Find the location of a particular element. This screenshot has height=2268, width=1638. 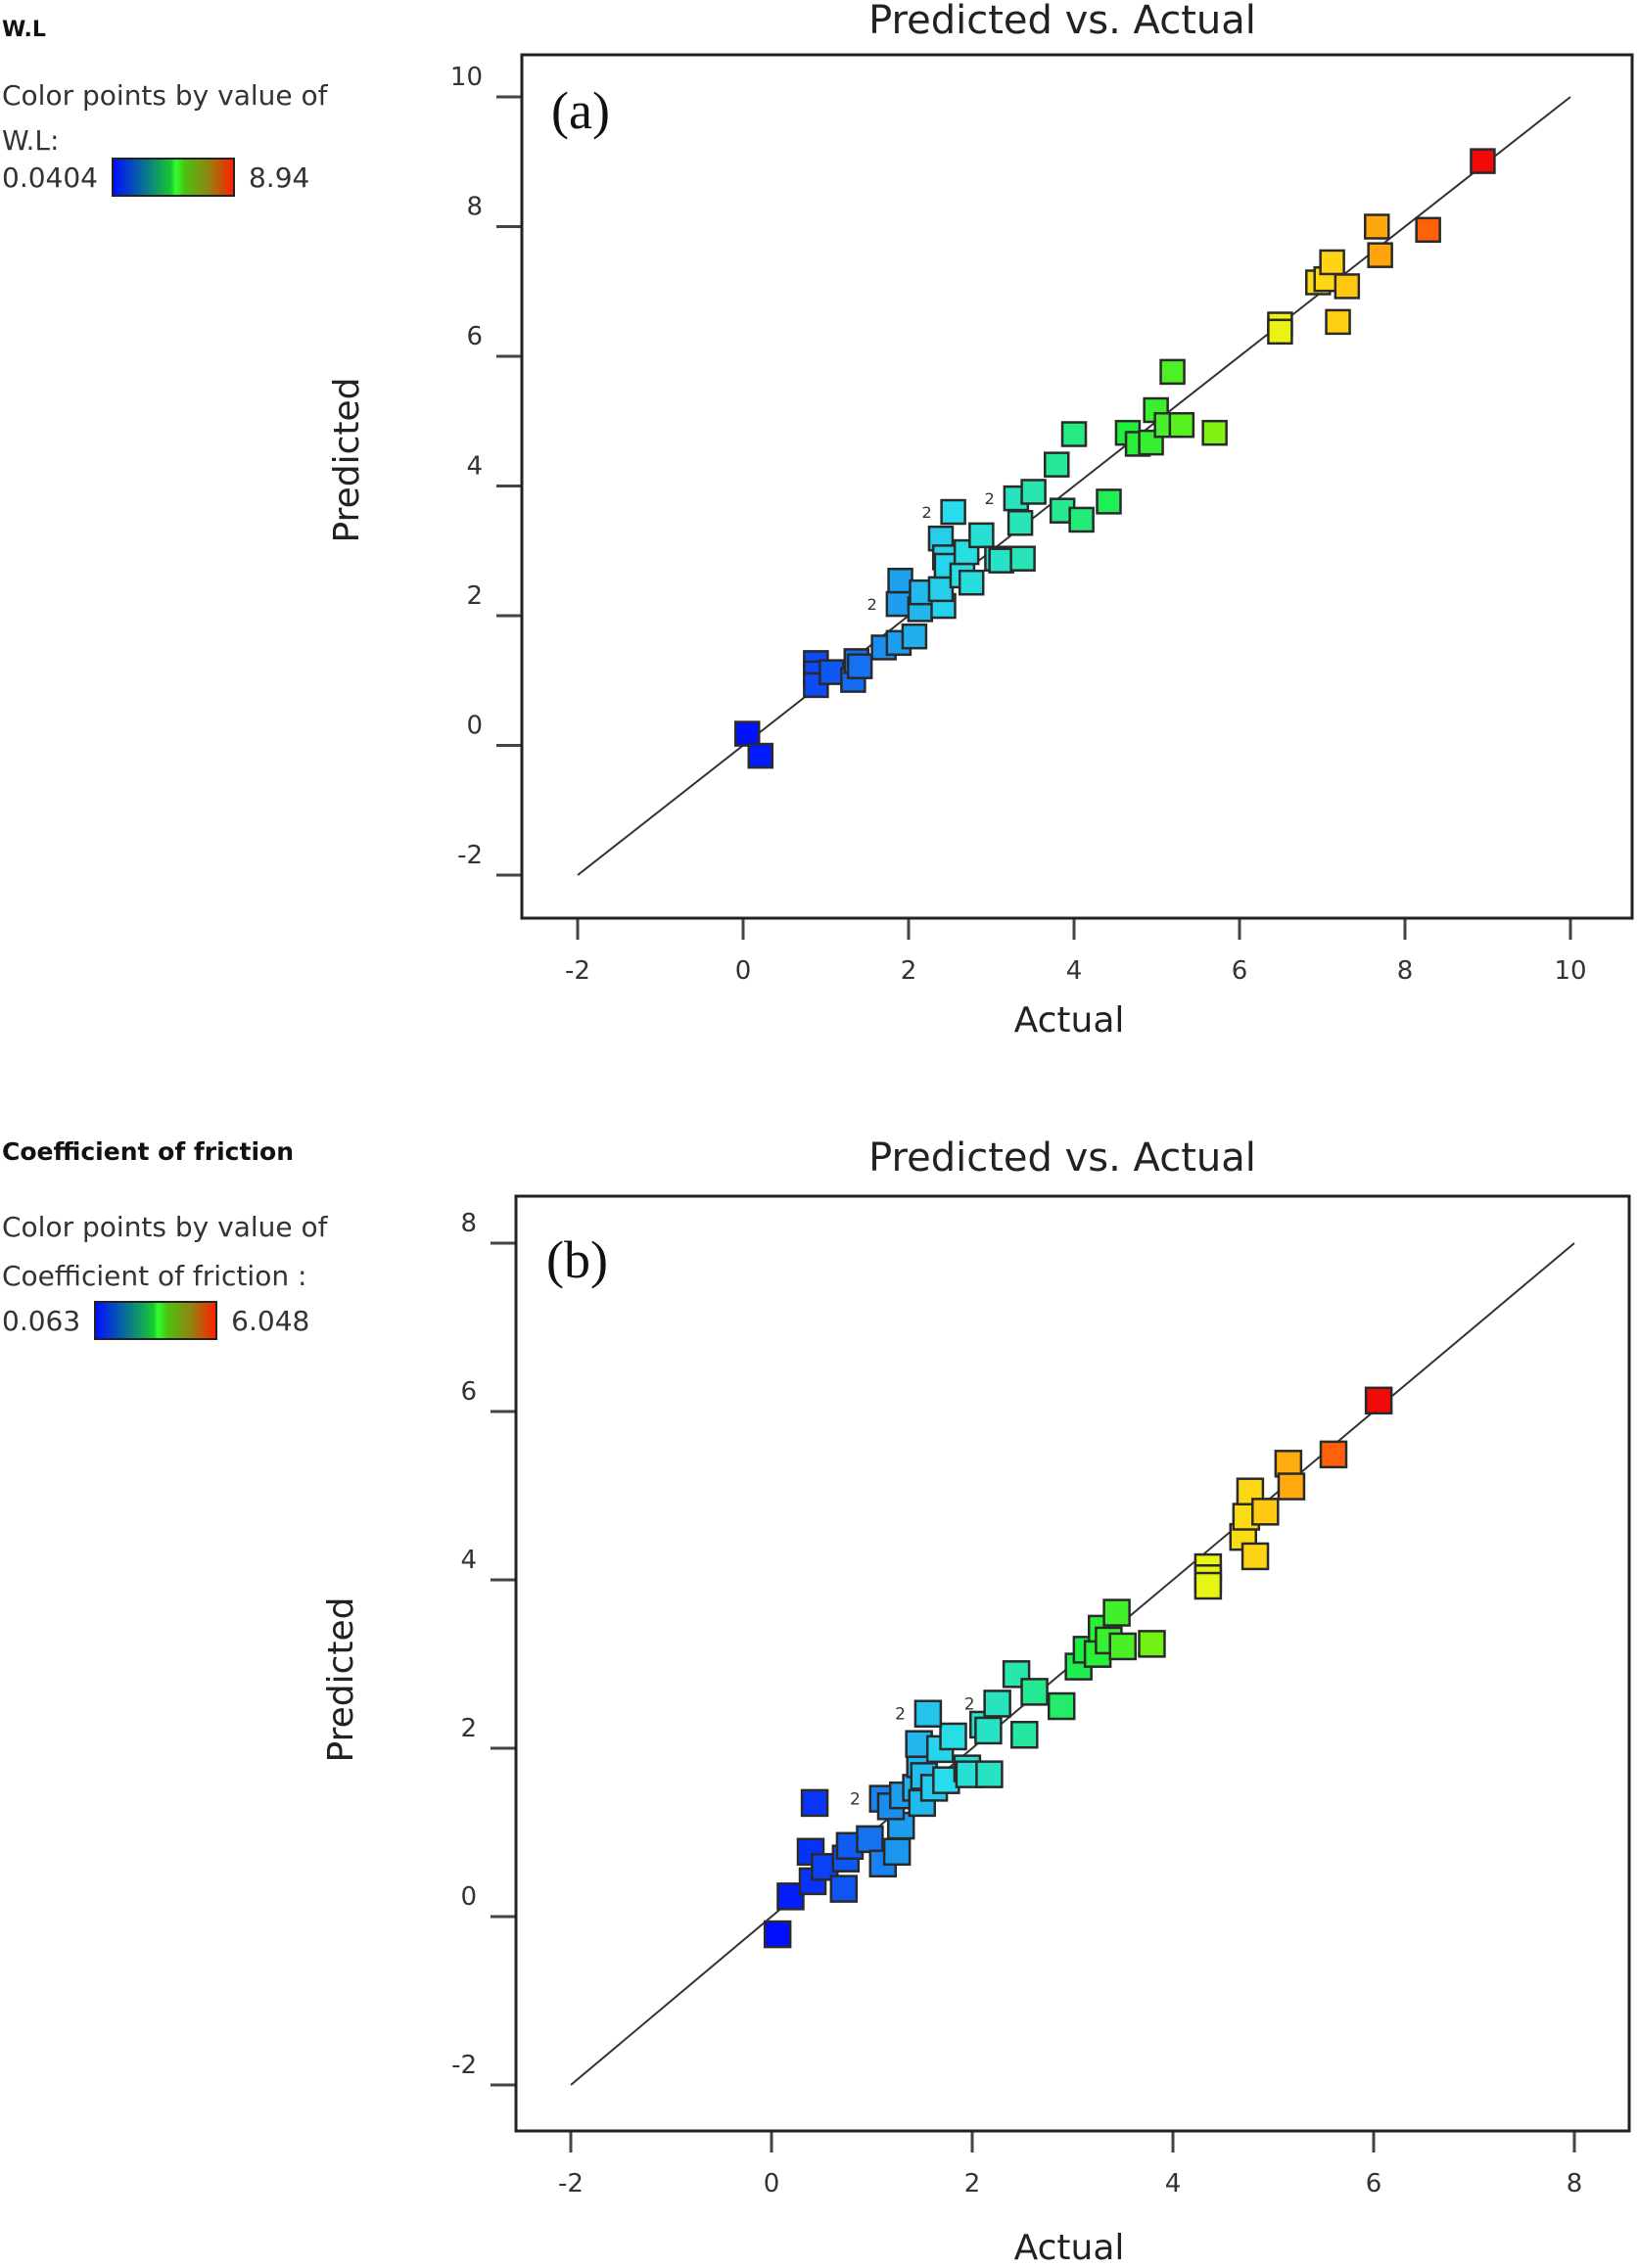

x-tick-label: 10 is located at coordinates (1570, 971).